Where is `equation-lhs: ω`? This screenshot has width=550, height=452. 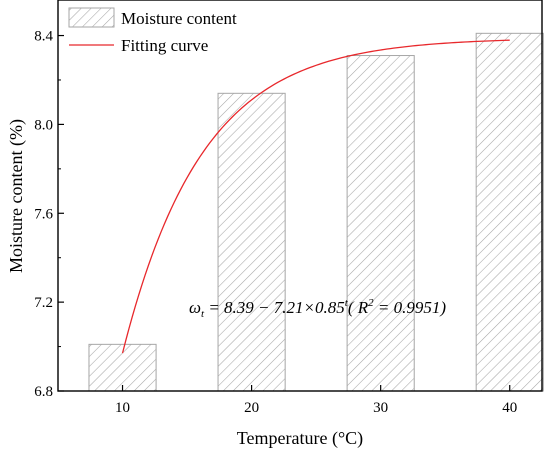
equation-lhs: ω is located at coordinates (195, 307).